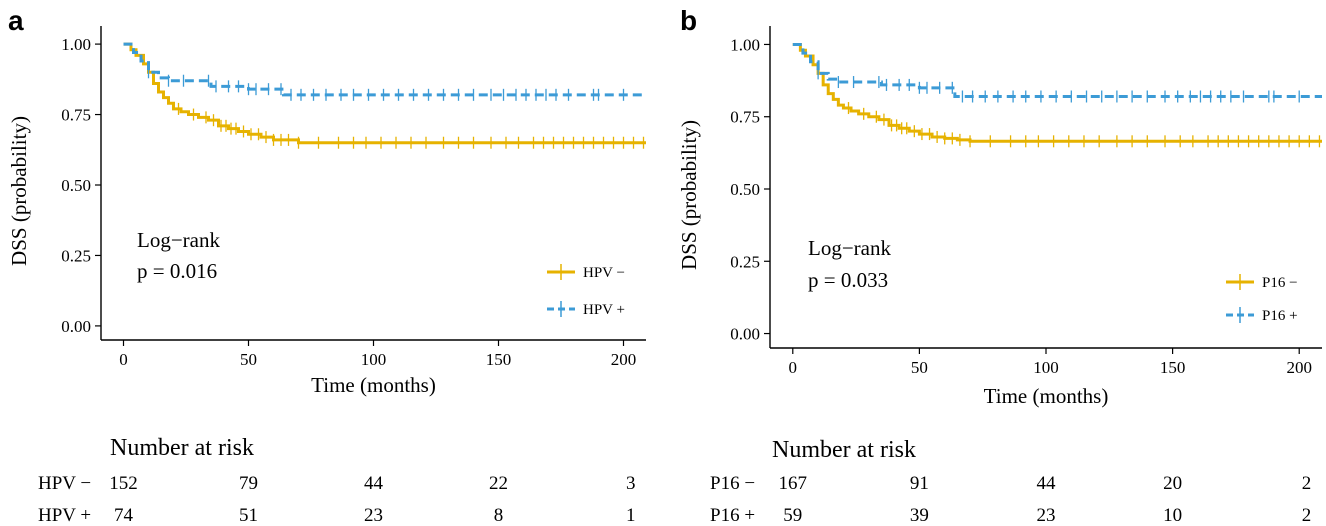 This screenshot has width=1326, height=526. Describe the element at coordinates (919, 515) in the screenshot. I see `risk-count: 39` at that location.